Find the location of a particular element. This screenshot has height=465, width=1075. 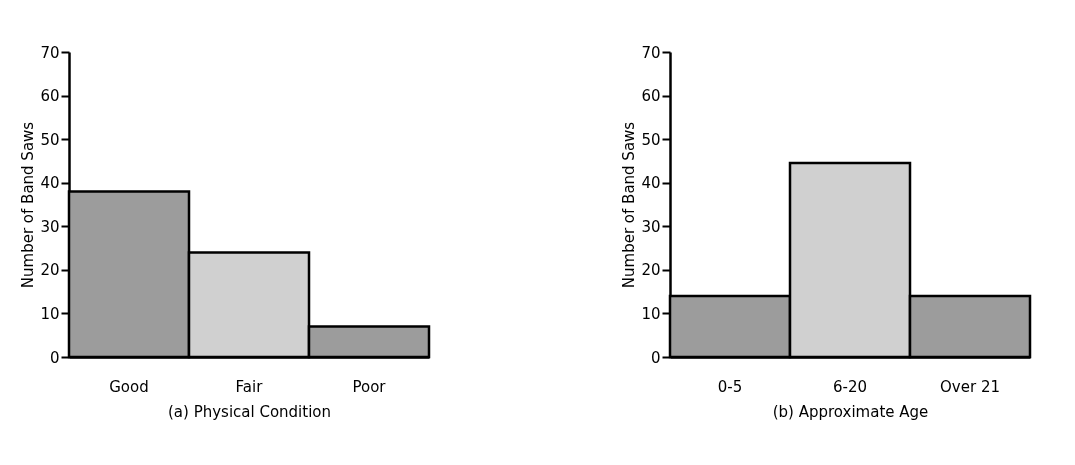

x-axis-title: (a) Physical Condition is located at coordinates (249, 411).